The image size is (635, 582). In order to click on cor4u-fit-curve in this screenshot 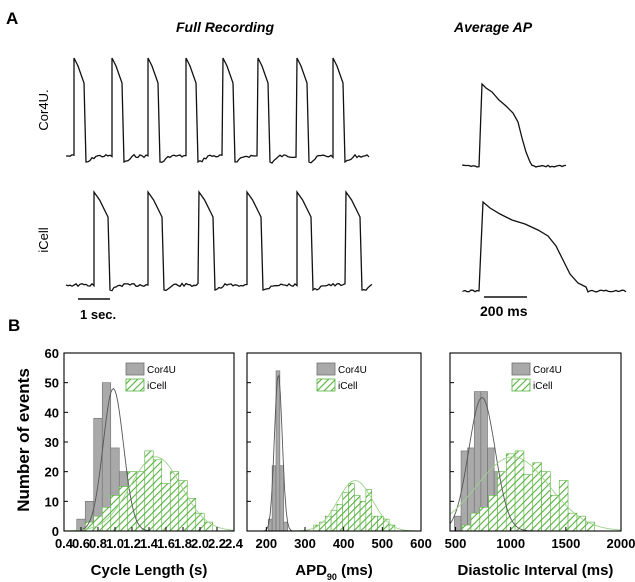, I will do `click(334, 452)`.